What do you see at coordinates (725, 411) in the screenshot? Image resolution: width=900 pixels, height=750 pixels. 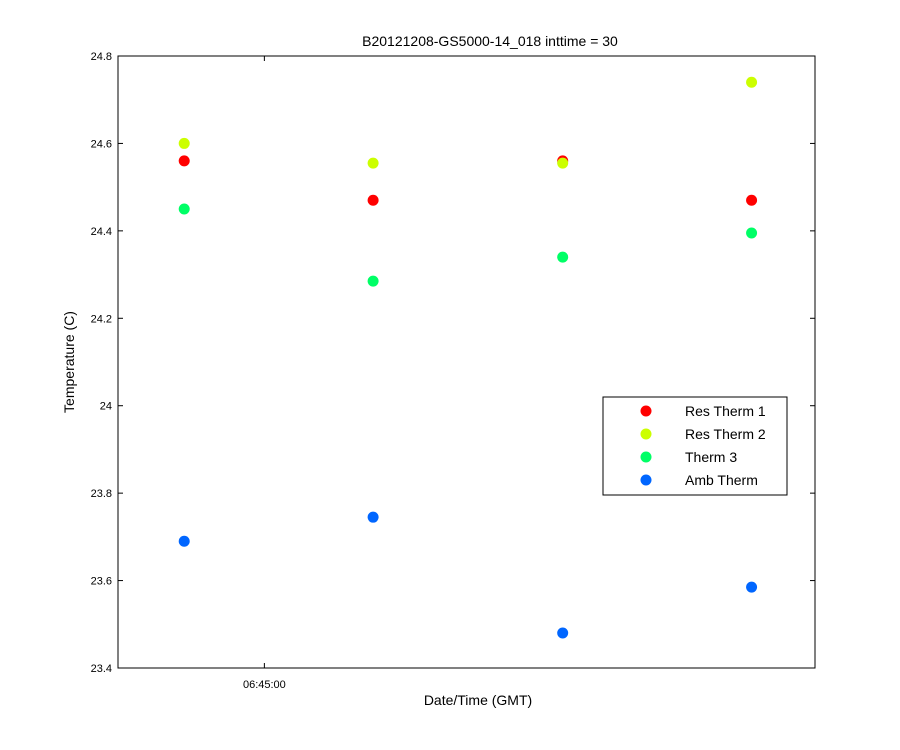 I see `legend-label: Res Therm 1` at bounding box center [725, 411].